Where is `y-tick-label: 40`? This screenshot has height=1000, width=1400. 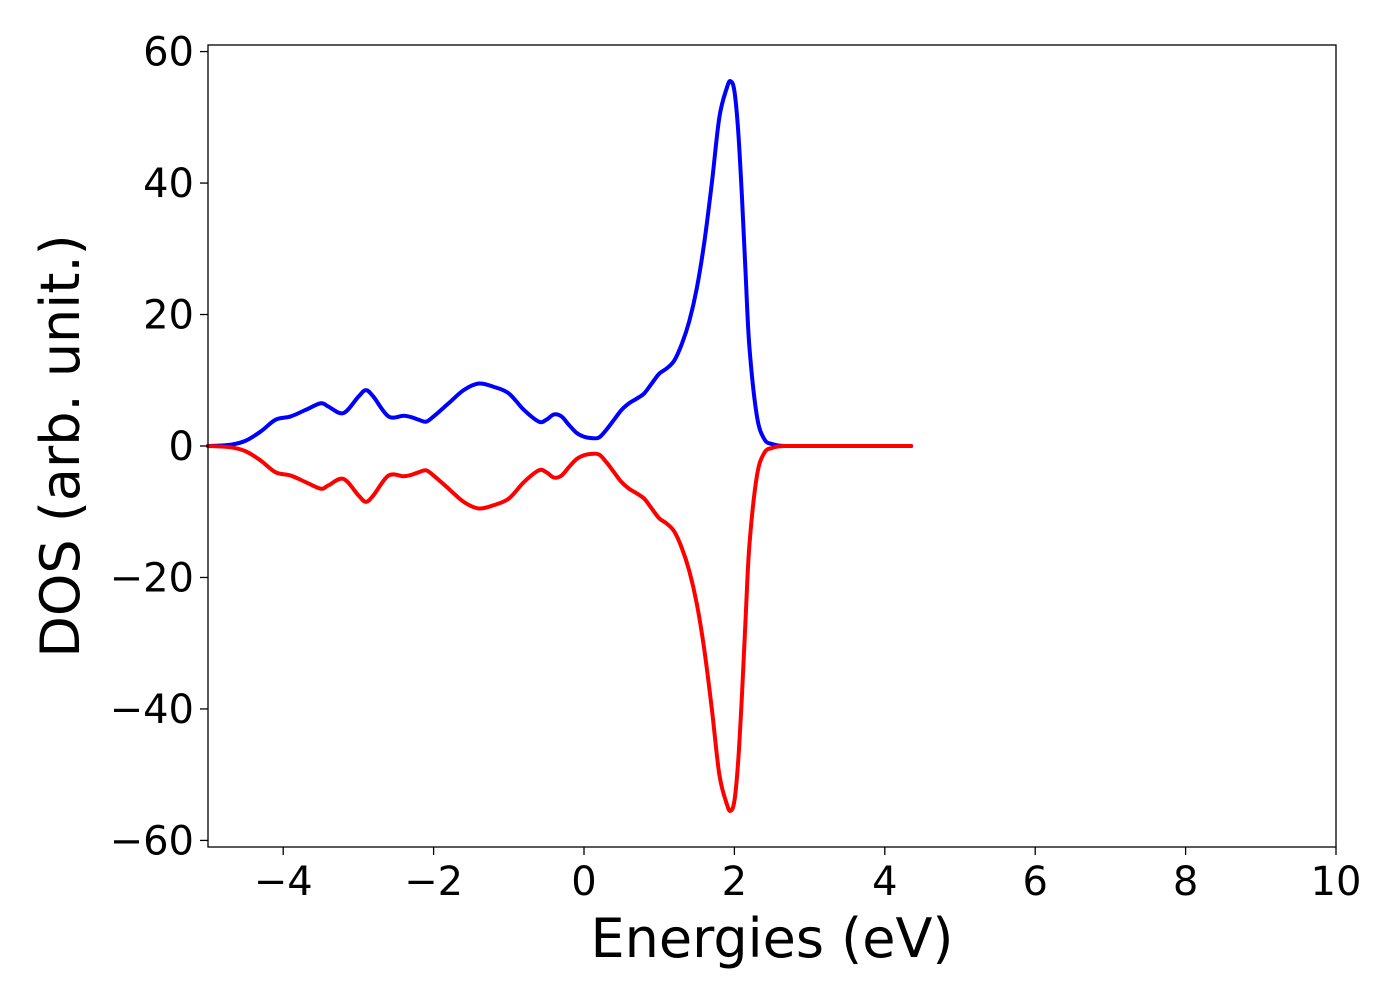 y-tick-label: 40 is located at coordinates (168, 184).